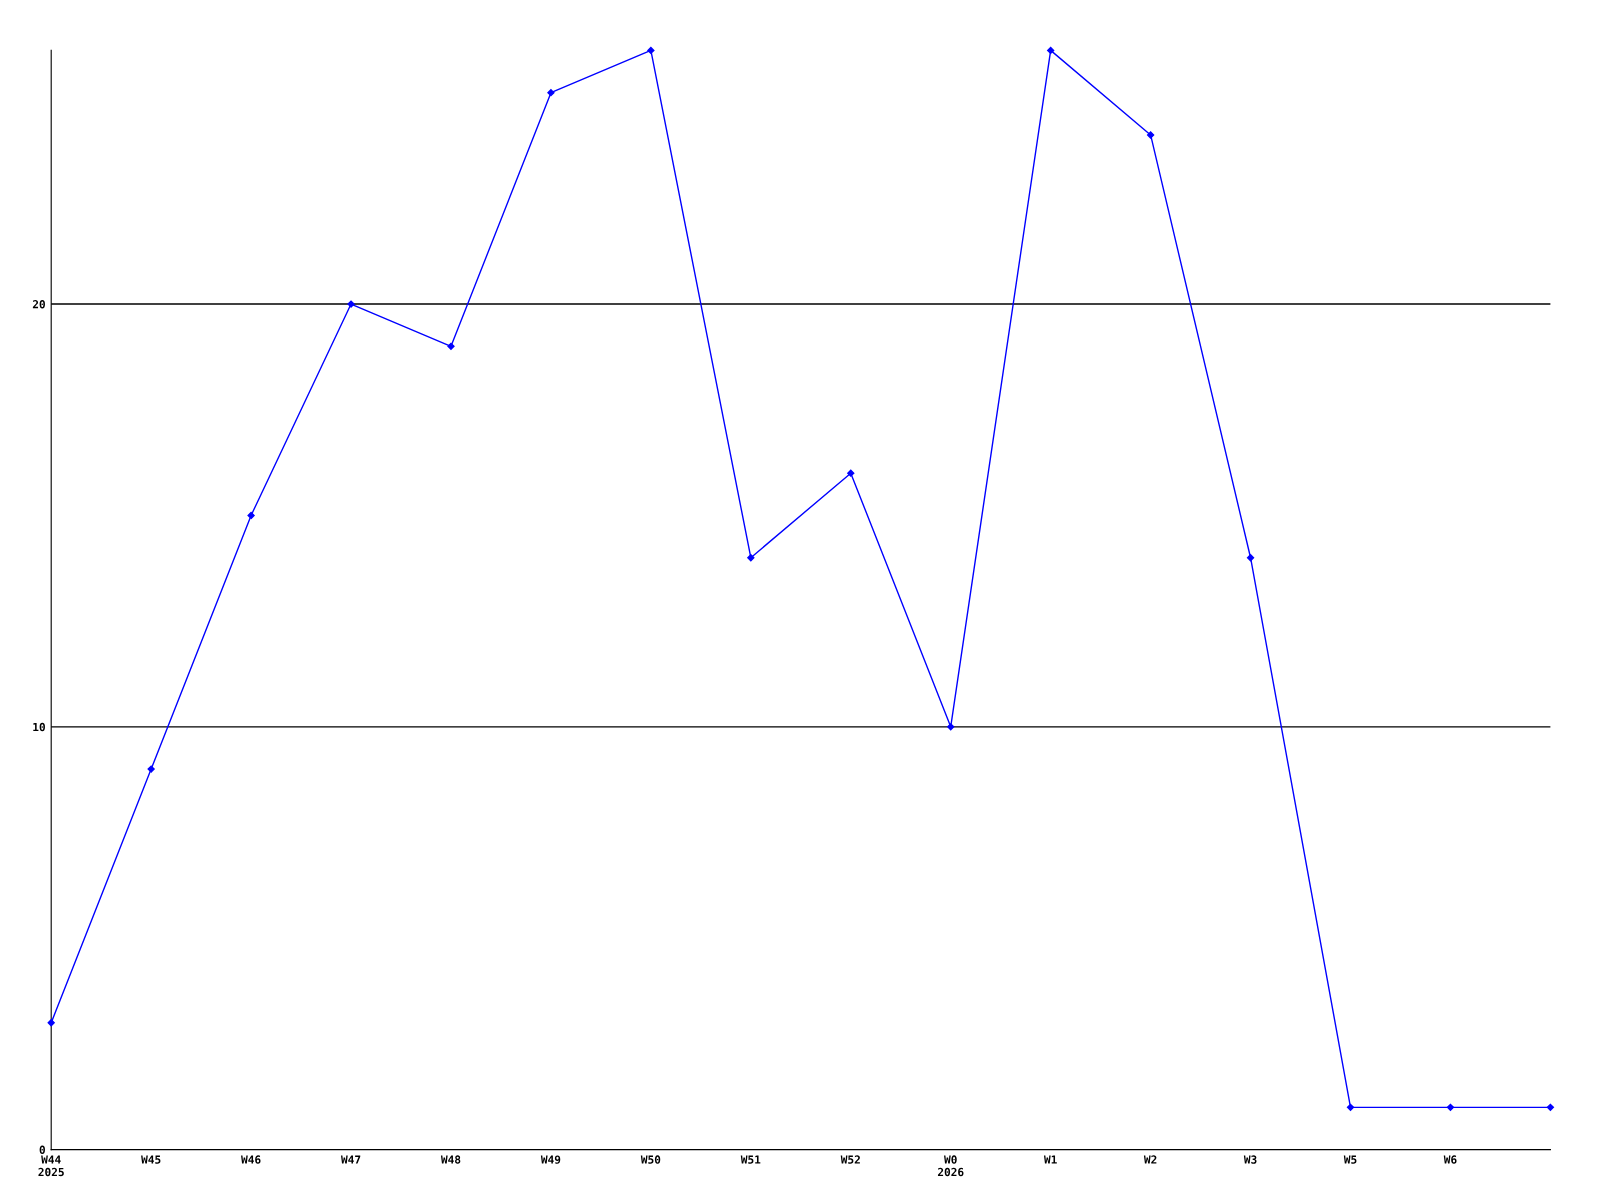 The image size is (1600, 1200). I want to click on x-tick-label: W6, so click(1450, 1159).